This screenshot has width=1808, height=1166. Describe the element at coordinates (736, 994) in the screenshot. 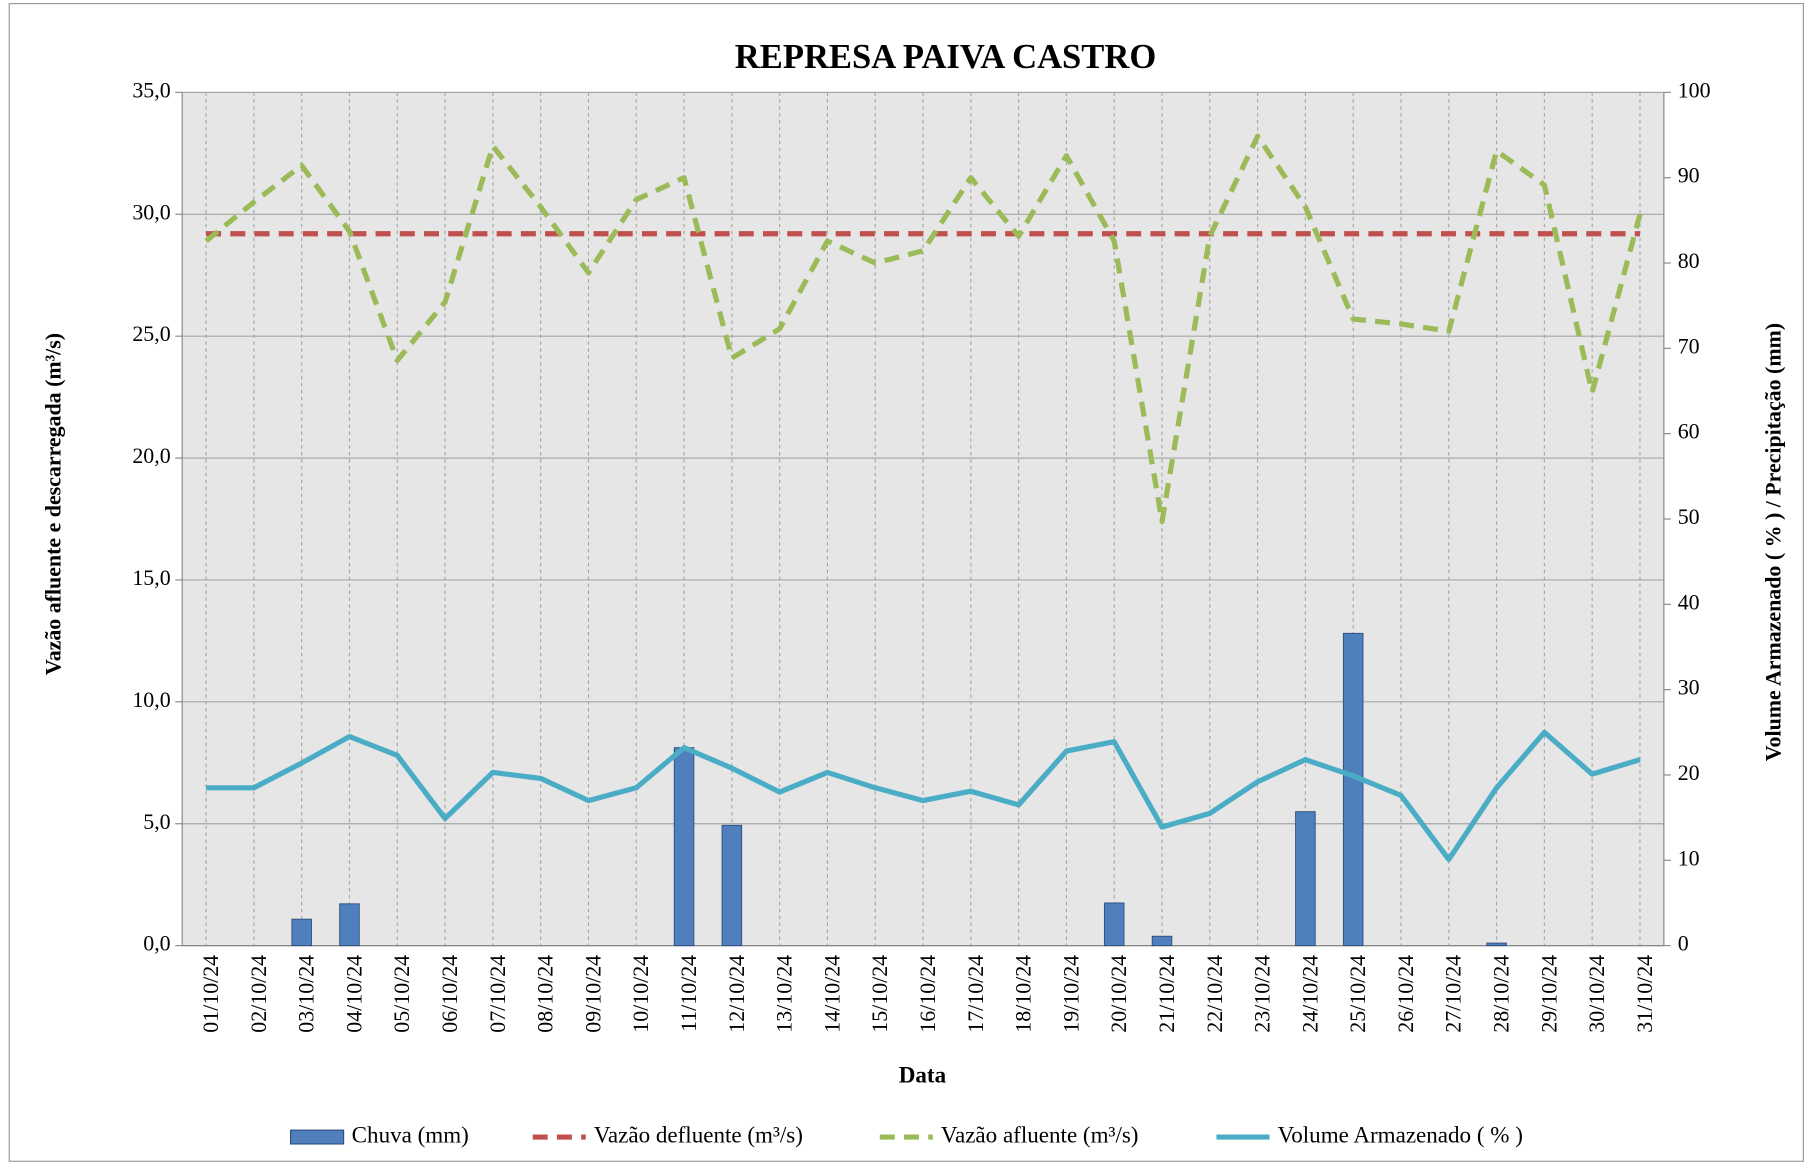

I see `x-tick-label: 12/10/24` at that location.